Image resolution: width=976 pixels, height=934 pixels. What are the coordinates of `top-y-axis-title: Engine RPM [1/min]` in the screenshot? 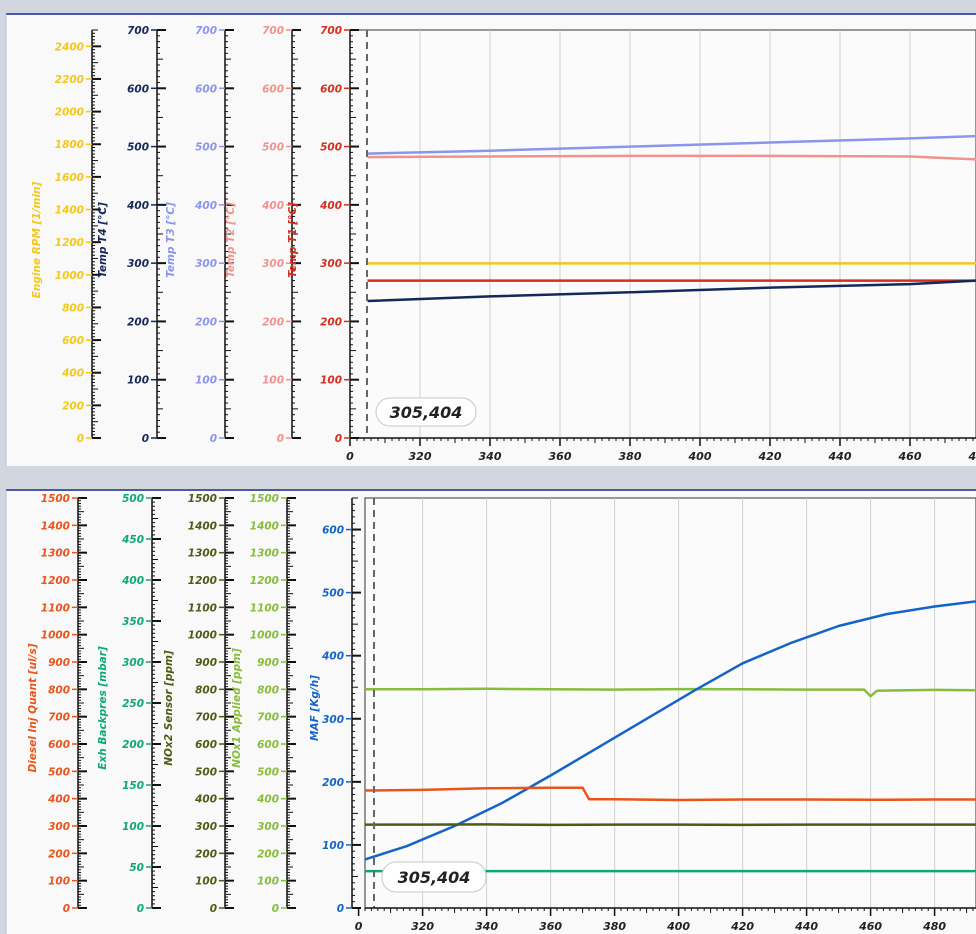 It's located at (37, 239).